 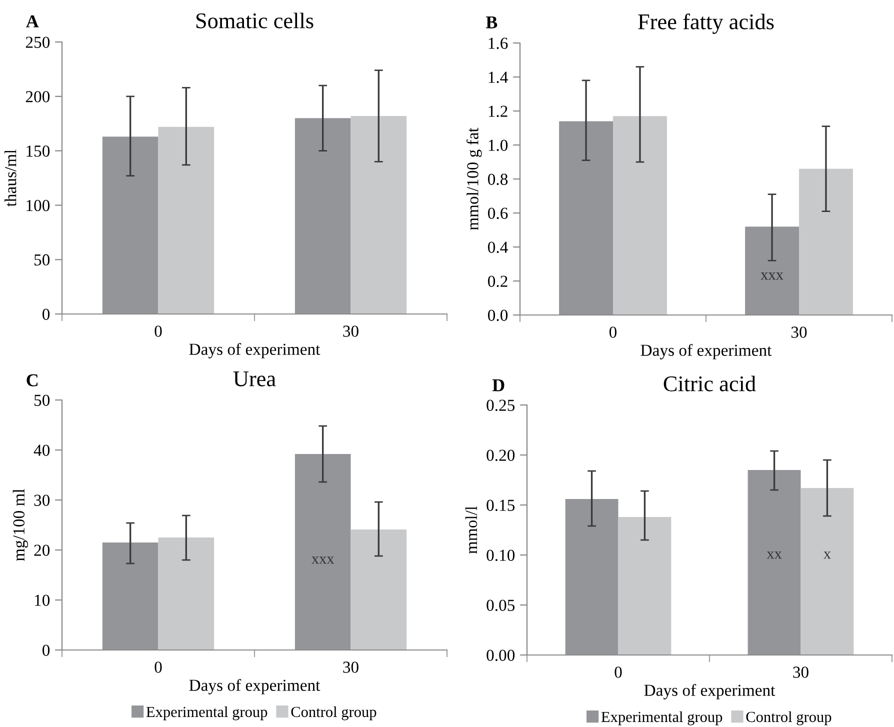 What do you see at coordinates (500, 456) in the screenshot?
I see `y-tick-label: 0.20` at bounding box center [500, 456].